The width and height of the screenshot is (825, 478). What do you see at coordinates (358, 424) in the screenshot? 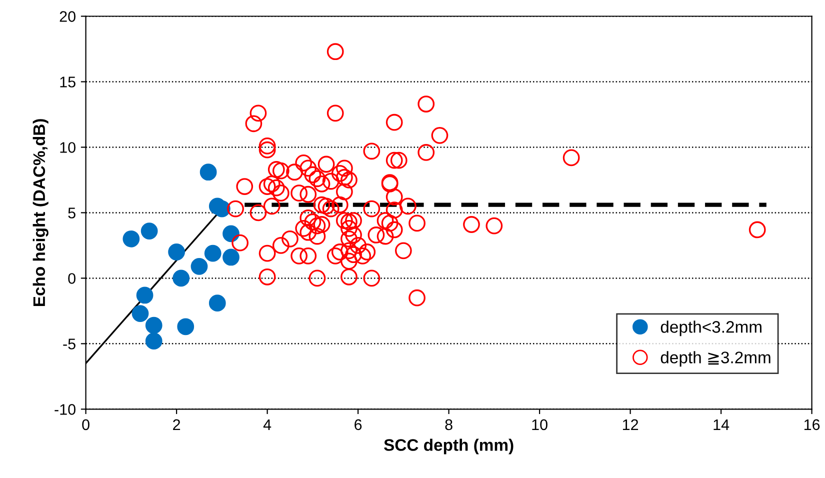
I see `x-tick-label: 6` at bounding box center [358, 424].